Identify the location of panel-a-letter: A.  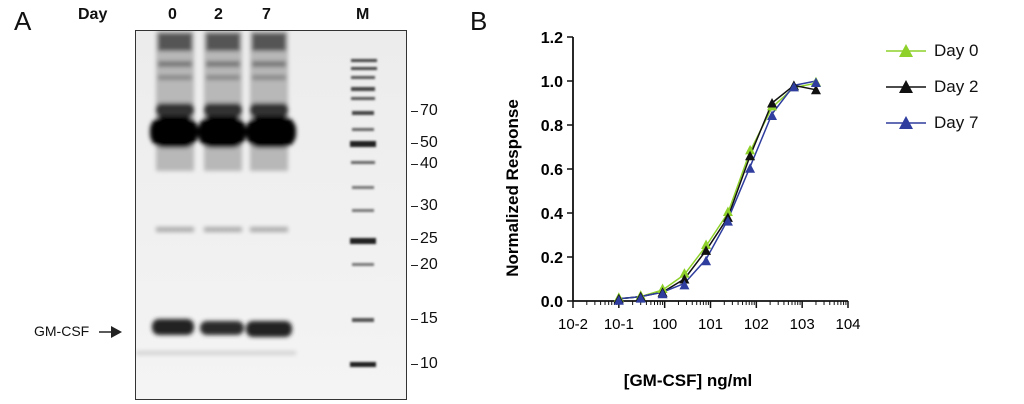
(23, 21).